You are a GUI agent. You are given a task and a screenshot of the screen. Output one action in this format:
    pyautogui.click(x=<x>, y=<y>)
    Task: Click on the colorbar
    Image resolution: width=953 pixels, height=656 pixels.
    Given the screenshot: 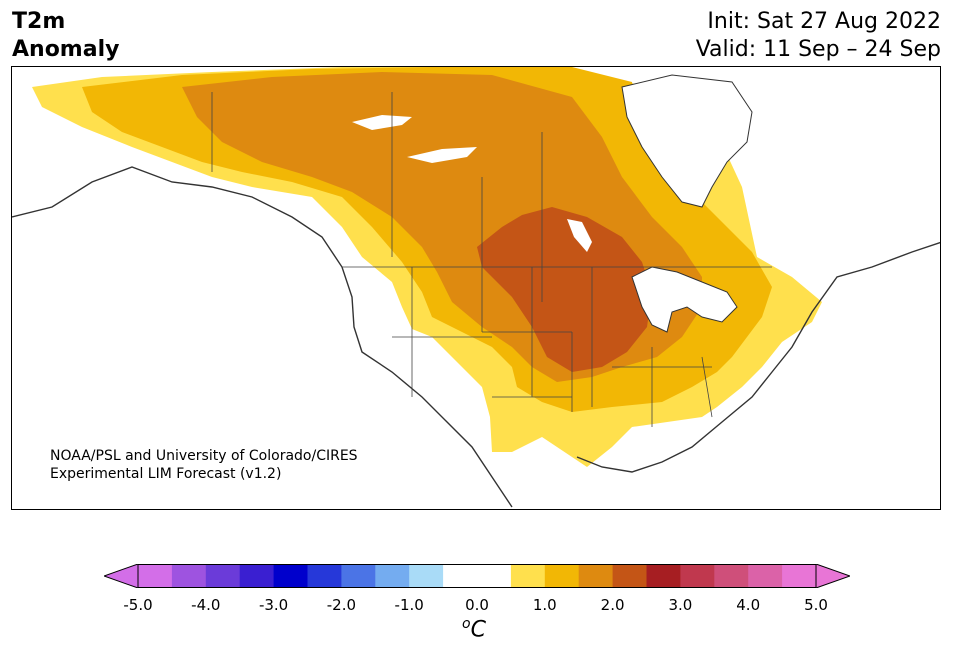 What is the action you would take?
    pyautogui.click(x=477, y=576)
    